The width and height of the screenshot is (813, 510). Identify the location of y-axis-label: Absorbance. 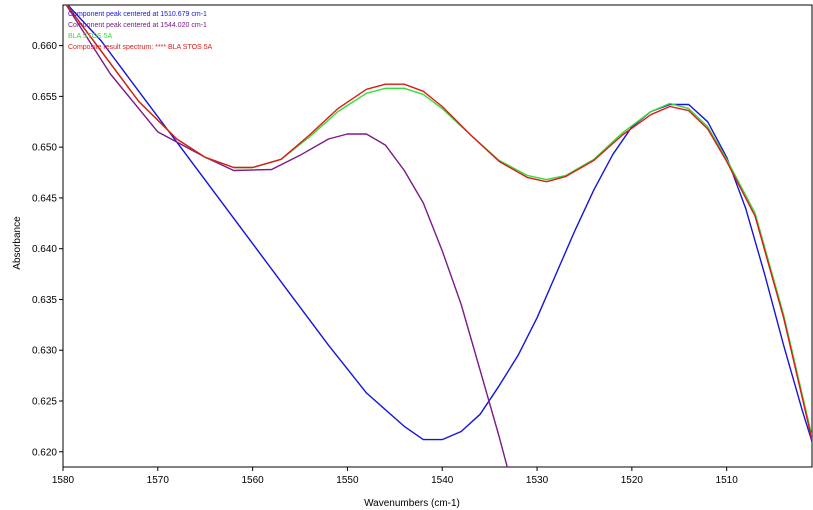
(17, 243).